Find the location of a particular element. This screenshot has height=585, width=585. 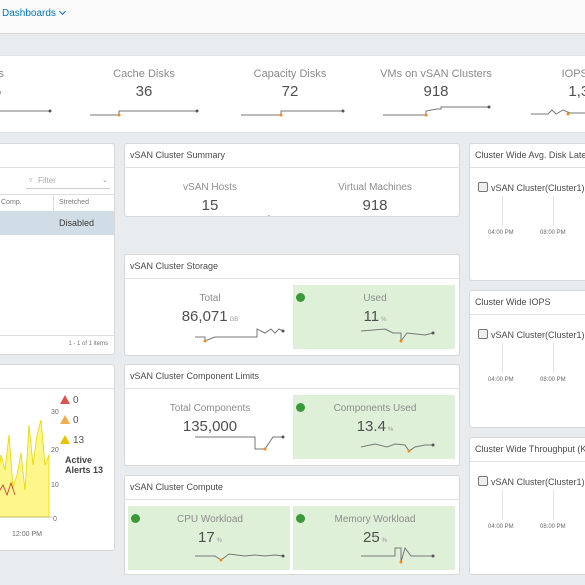

total-components-metric: Total Components 135,000 is located at coordinates (210, 419).